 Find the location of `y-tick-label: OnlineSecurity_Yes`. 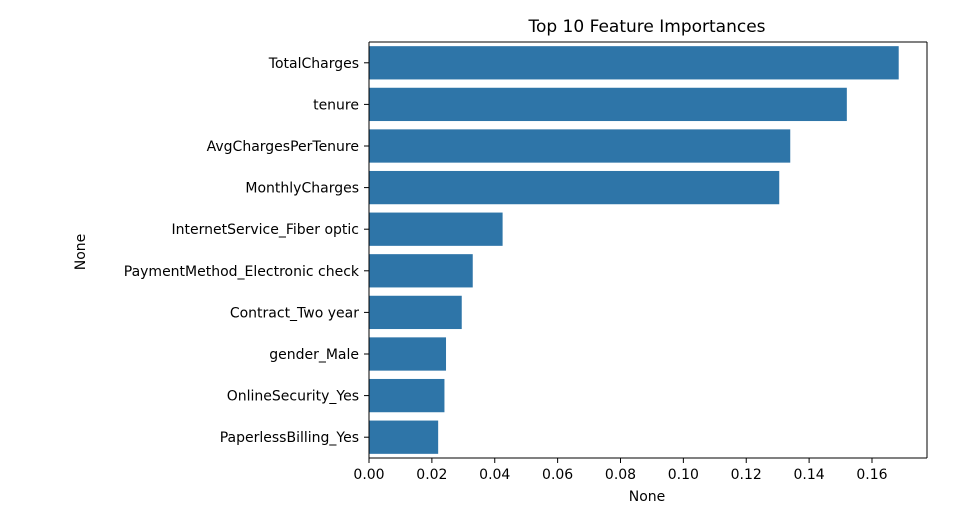

y-tick-label: OnlineSecurity_Yes is located at coordinates (293, 397).